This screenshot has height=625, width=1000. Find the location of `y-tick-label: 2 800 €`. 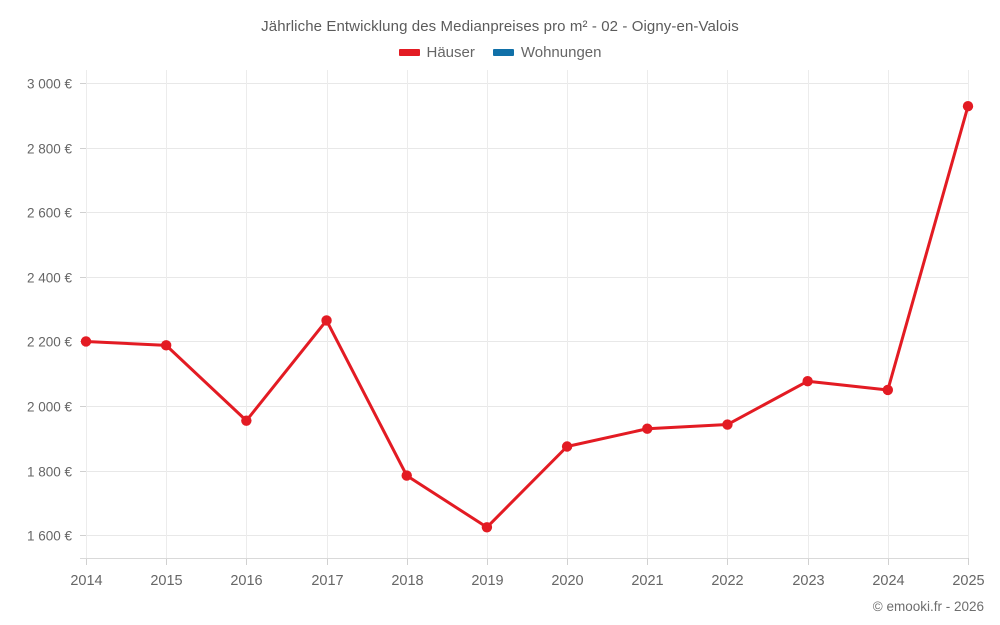

y-tick-label: 2 800 € is located at coordinates (50, 149).